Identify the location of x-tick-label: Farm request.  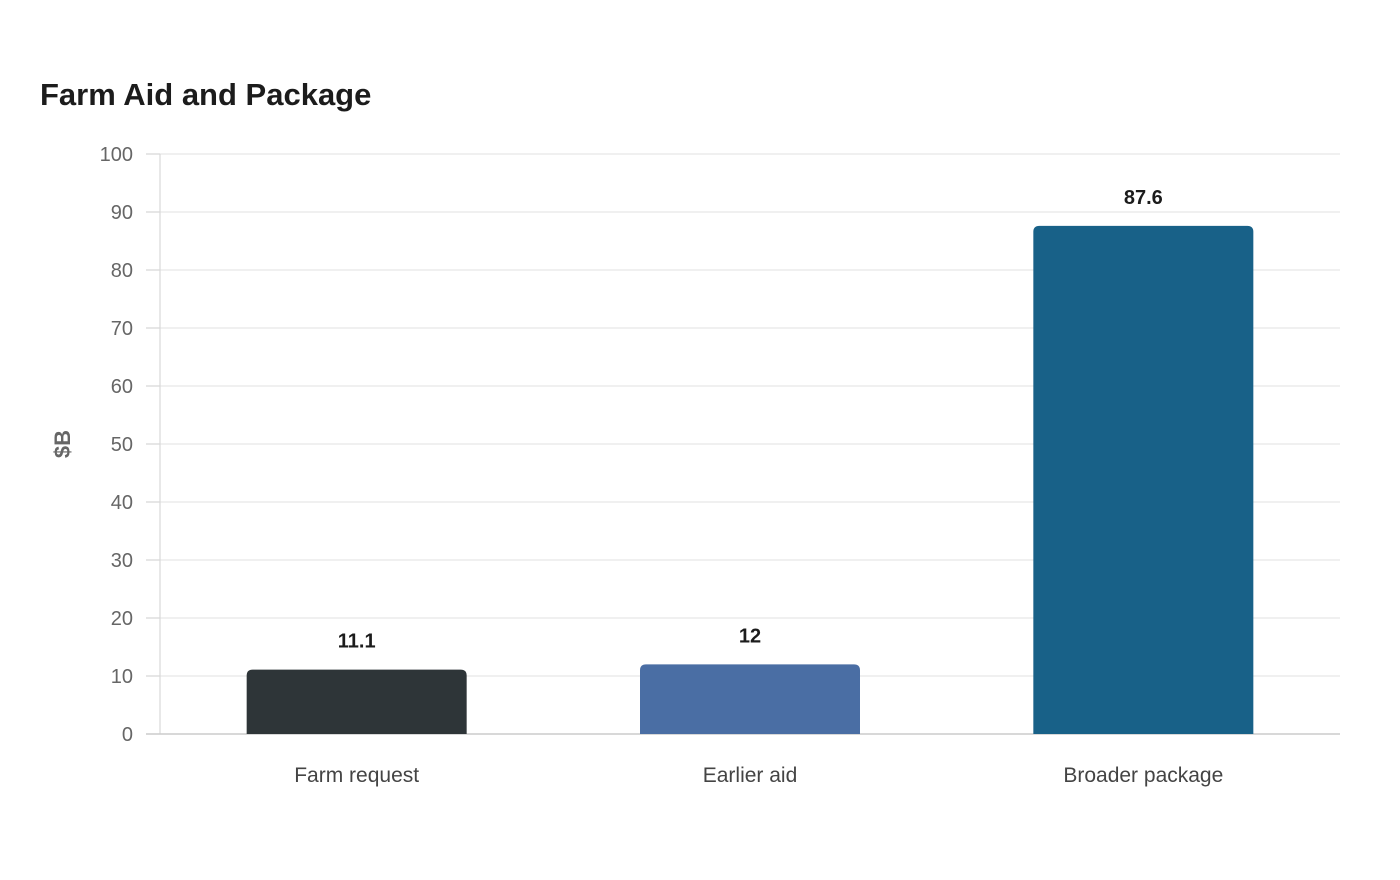
(356, 775).